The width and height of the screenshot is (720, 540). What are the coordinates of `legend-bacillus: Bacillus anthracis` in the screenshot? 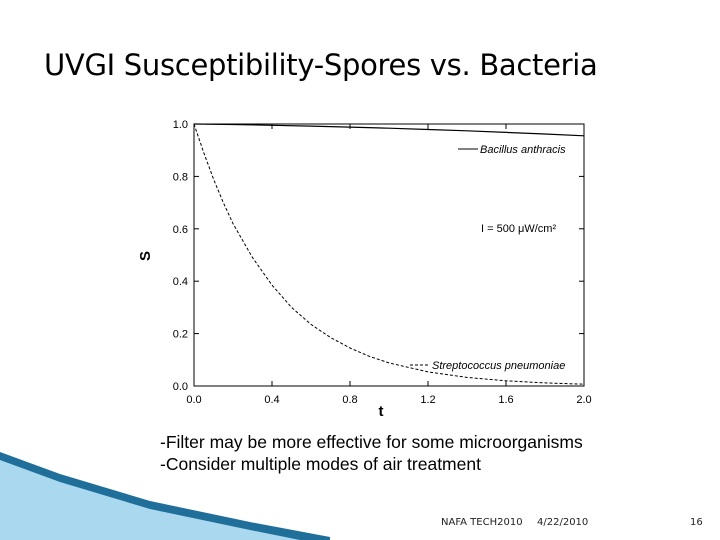 It's located at (512, 150).